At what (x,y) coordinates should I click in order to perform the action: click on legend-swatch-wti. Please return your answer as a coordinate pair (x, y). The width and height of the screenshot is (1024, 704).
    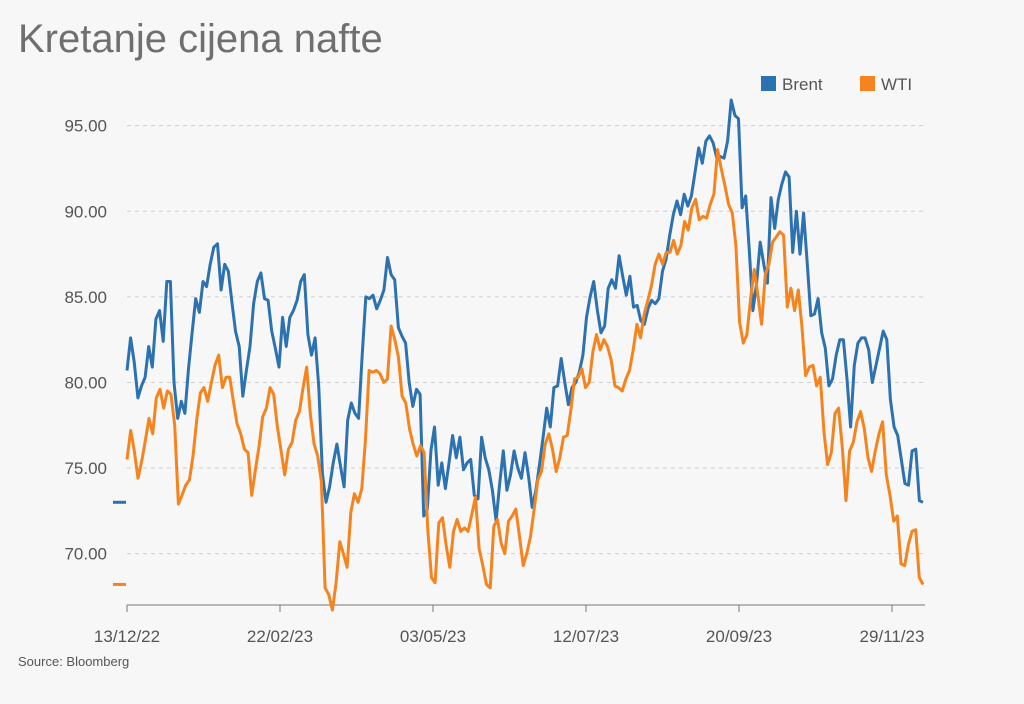
    Looking at the image, I should click on (867, 83).